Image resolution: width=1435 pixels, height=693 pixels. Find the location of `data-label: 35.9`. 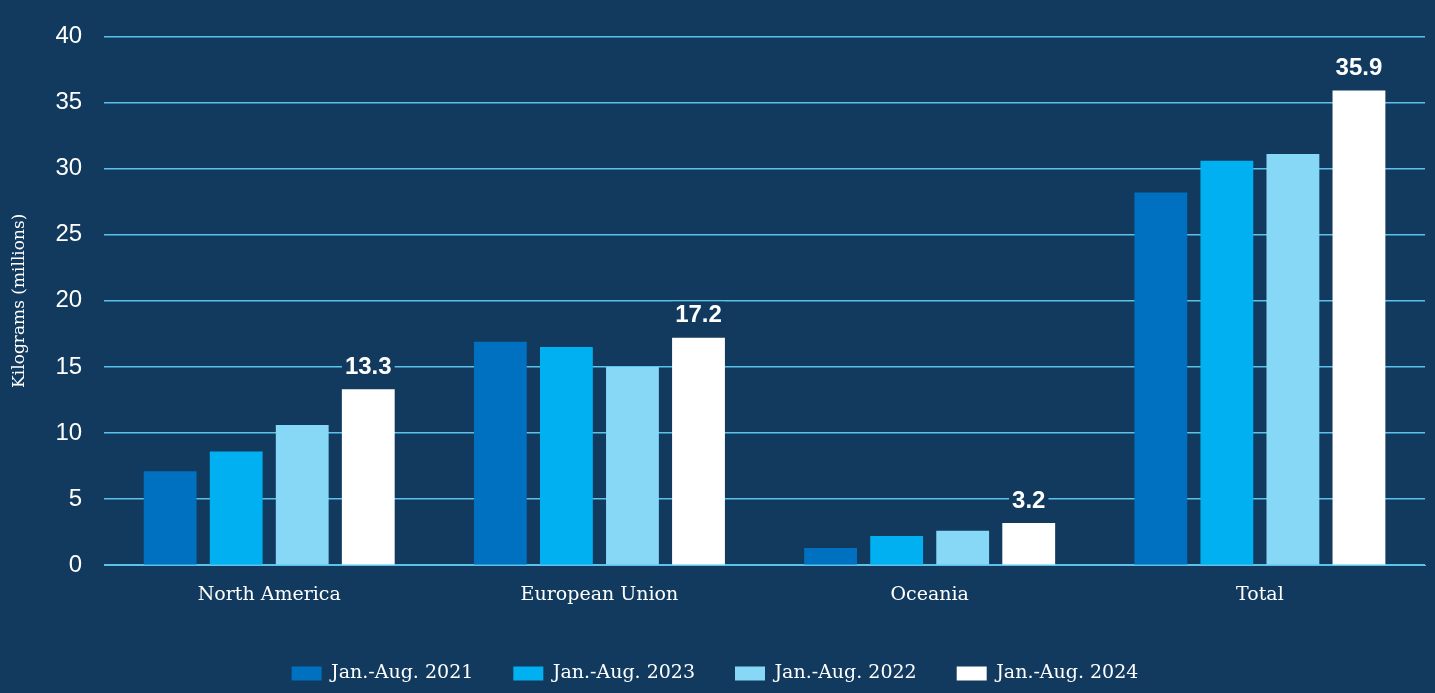

data-label: 35.9 is located at coordinates (1359, 67).